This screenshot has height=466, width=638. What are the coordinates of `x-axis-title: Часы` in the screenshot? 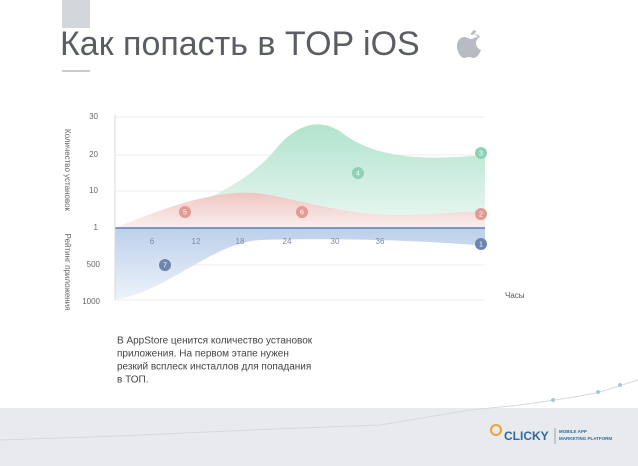 It's located at (515, 295).